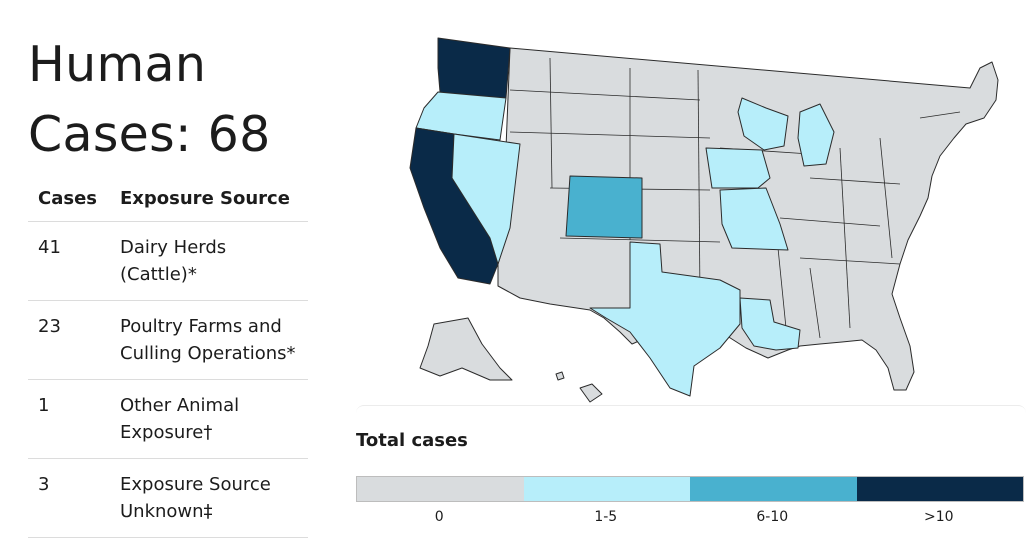  I want to click on legend-label: 1-5, so click(606, 517).